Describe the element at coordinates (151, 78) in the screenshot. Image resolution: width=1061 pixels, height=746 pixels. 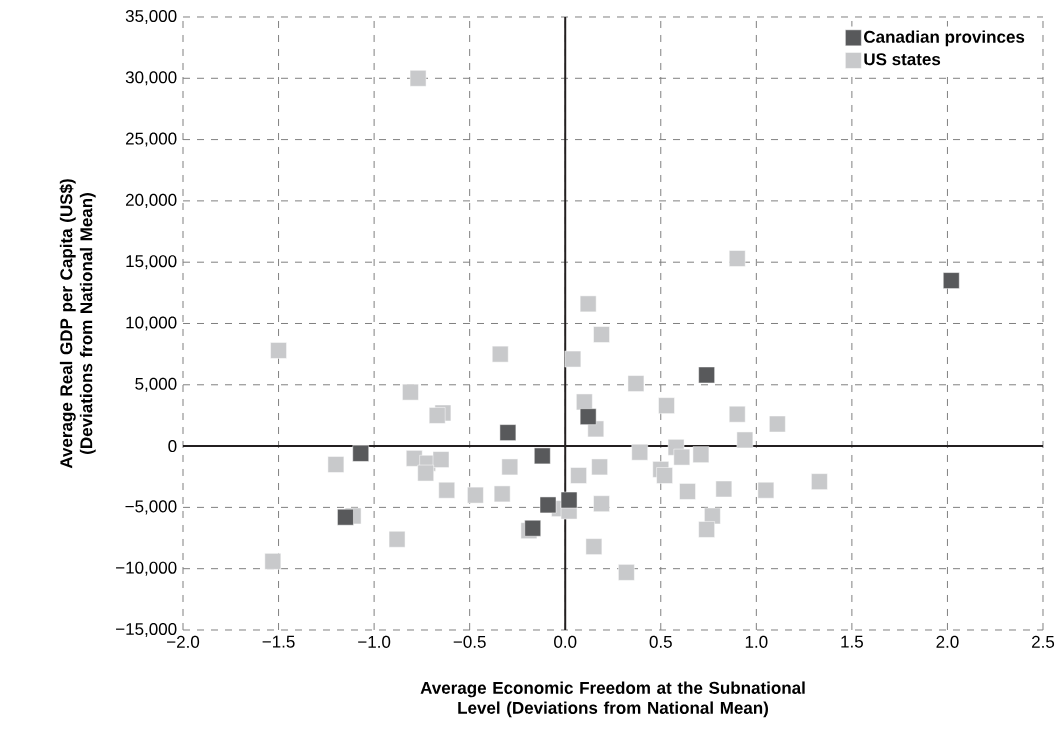
I see `y-tick-label: 30,000` at that location.